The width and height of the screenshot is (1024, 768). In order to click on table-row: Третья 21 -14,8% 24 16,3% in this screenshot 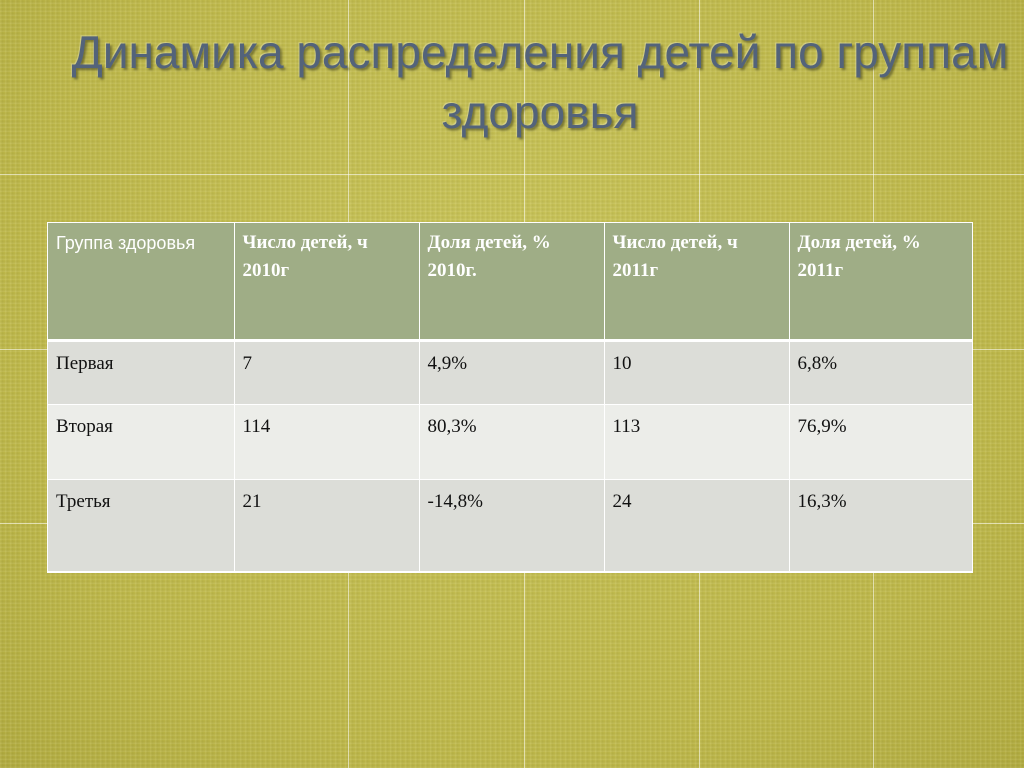, I will do `click(510, 525)`.